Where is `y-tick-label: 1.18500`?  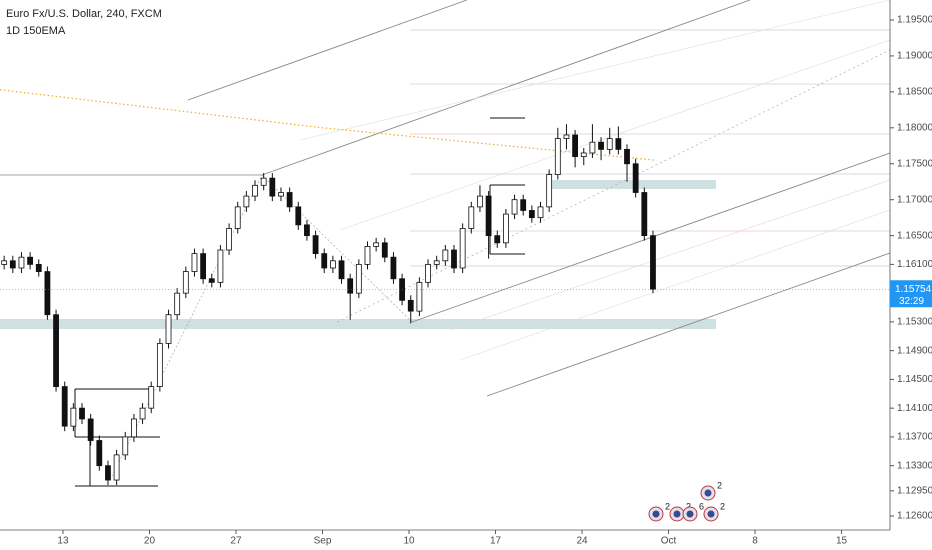
y-tick-label: 1.18500 is located at coordinates (914, 92).